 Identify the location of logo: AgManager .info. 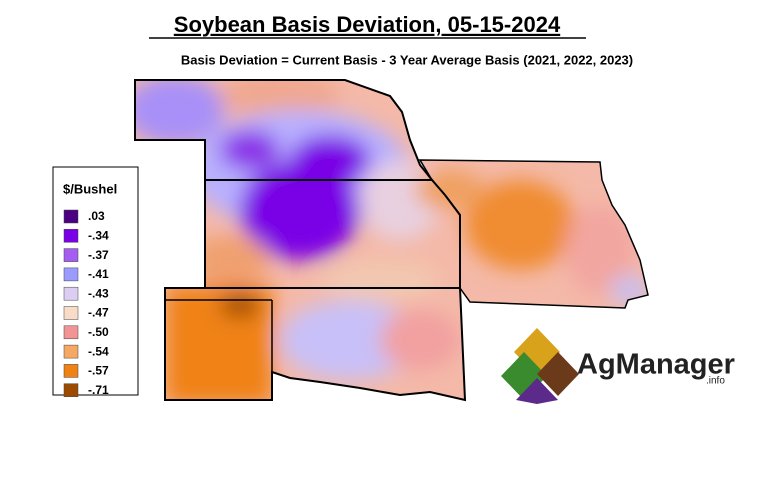
(618, 366).